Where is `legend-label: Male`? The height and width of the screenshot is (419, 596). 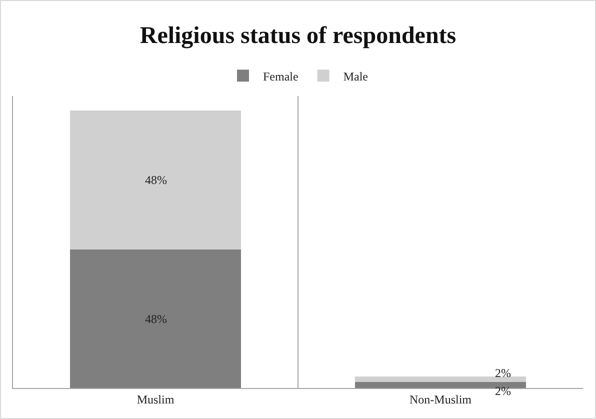 legend-label: Male is located at coordinates (355, 76).